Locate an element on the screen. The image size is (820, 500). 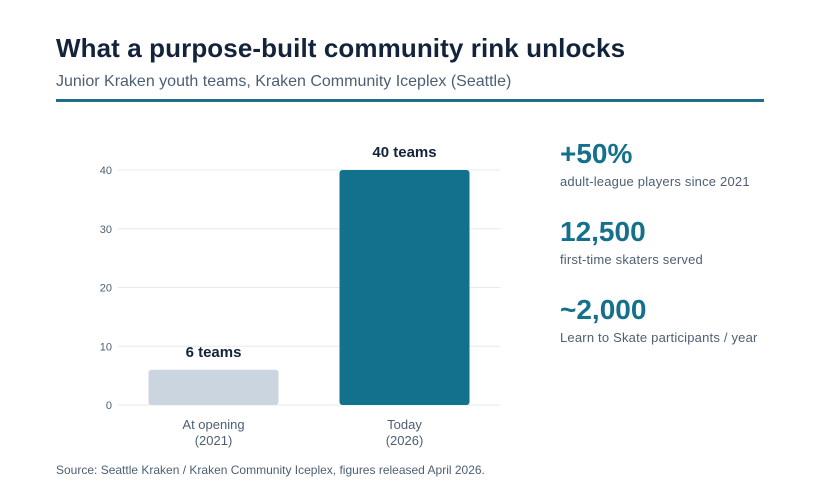
stat-label: adult-league players since 2021 is located at coordinates (655, 181).